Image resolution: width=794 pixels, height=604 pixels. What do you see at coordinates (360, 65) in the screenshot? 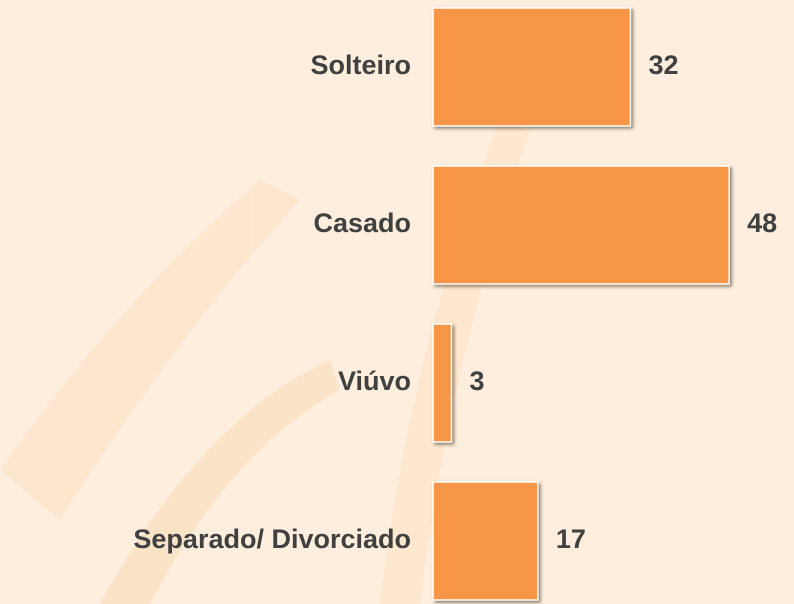
I see `category-label: Solteiro` at bounding box center [360, 65].